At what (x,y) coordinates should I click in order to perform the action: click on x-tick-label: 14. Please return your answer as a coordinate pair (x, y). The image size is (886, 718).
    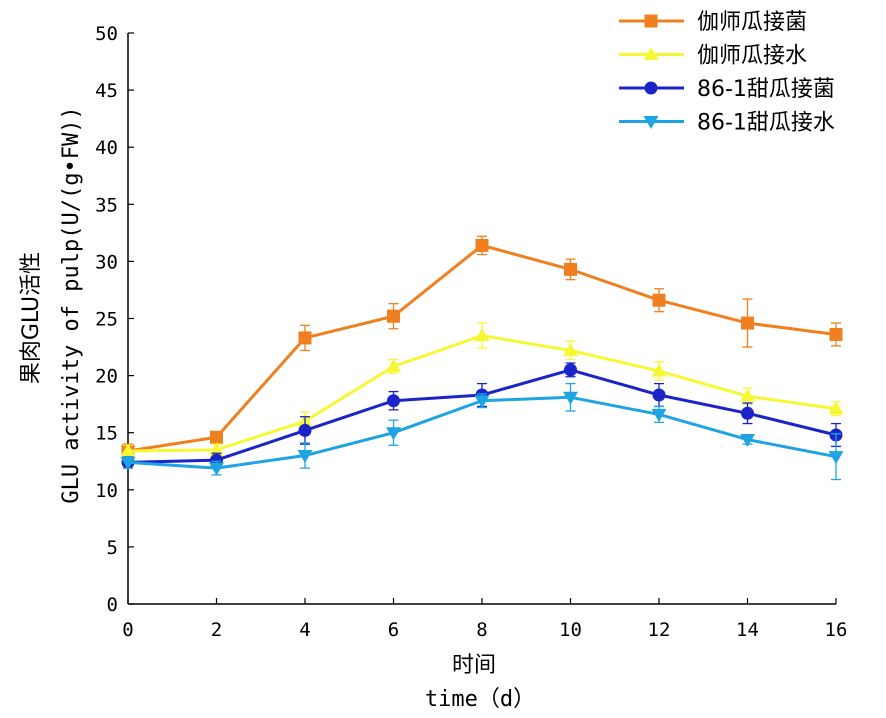
    Looking at the image, I should click on (747, 630).